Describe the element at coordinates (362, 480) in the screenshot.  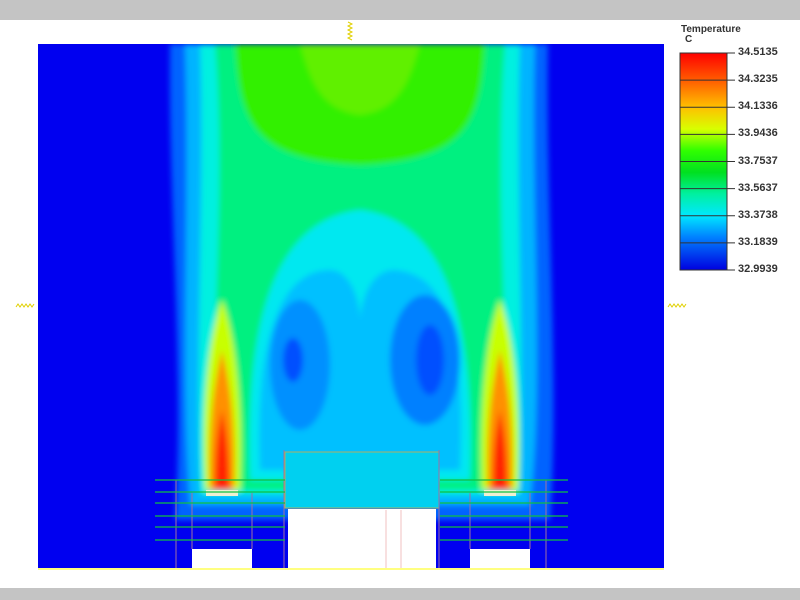
I see `center-block-top` at that location.